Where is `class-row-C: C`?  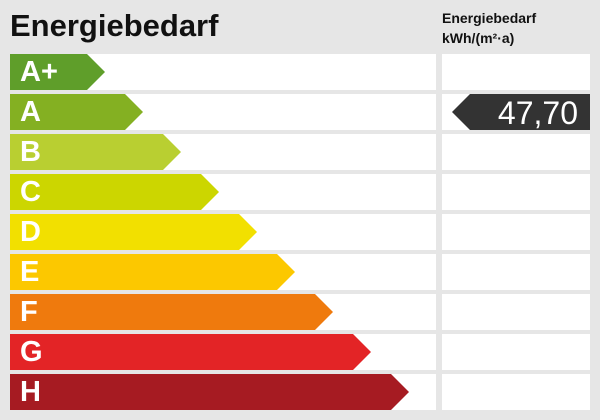 class-row-C: C is located at coordinates (223, 192).